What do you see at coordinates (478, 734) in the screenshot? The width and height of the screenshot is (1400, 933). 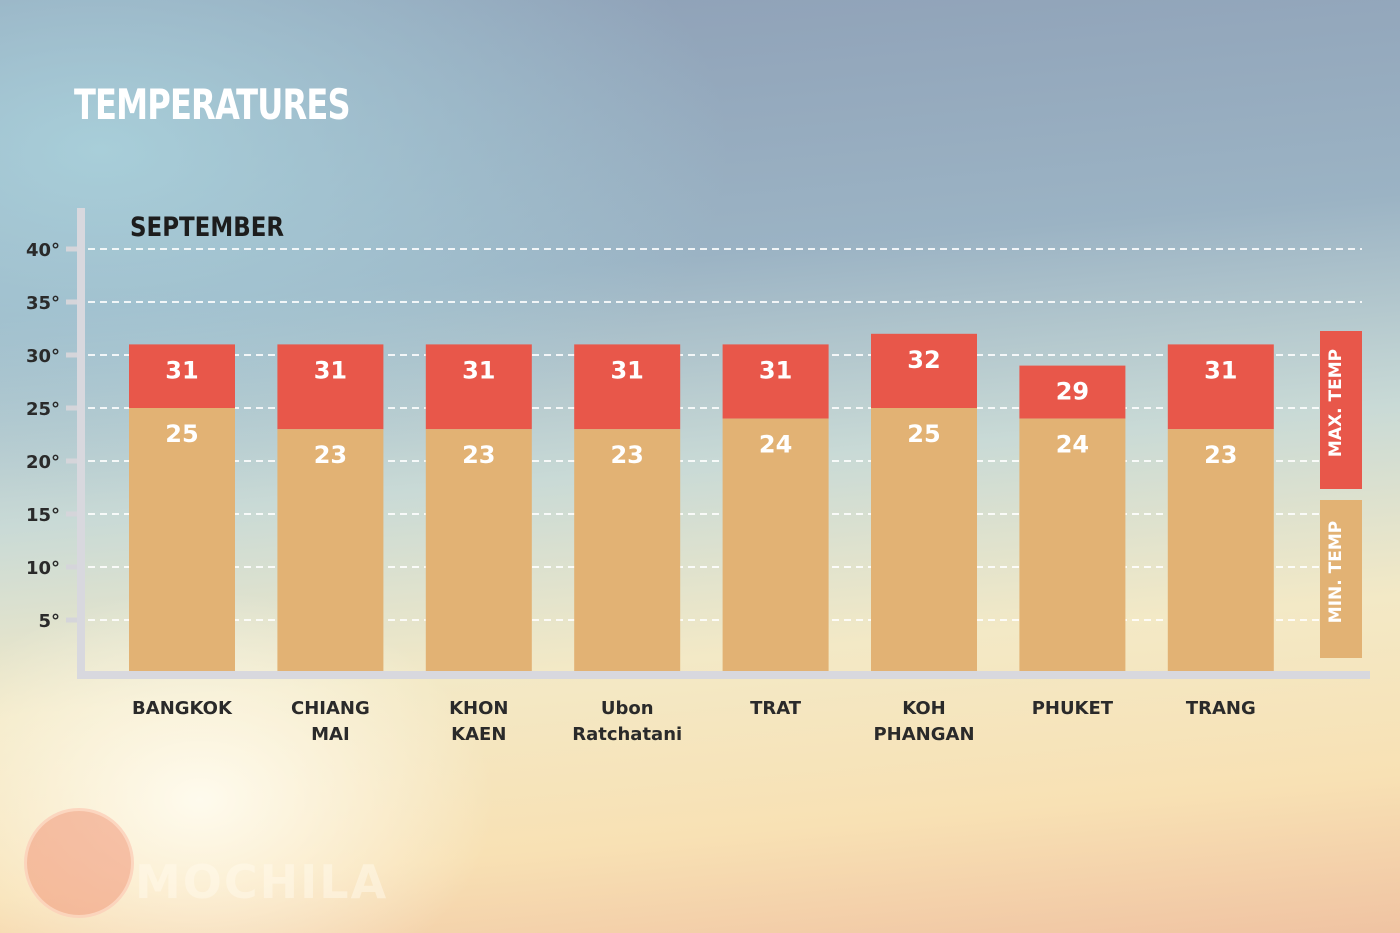 I see `x-tick-label: KAEN` at bounding box center [478, 734].